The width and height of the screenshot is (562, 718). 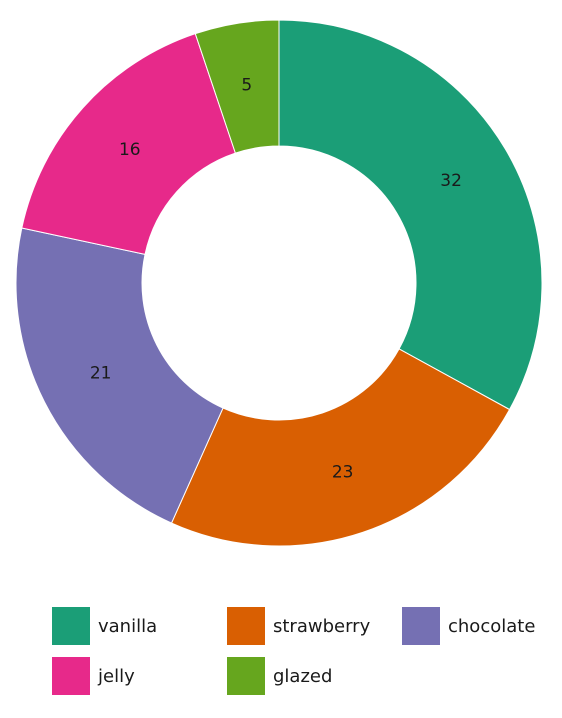 What do you see at coordinates (322, 626) in the screenshot?
I see `legend-label-strawberry: strawberry` at bounding box center [322, 626].